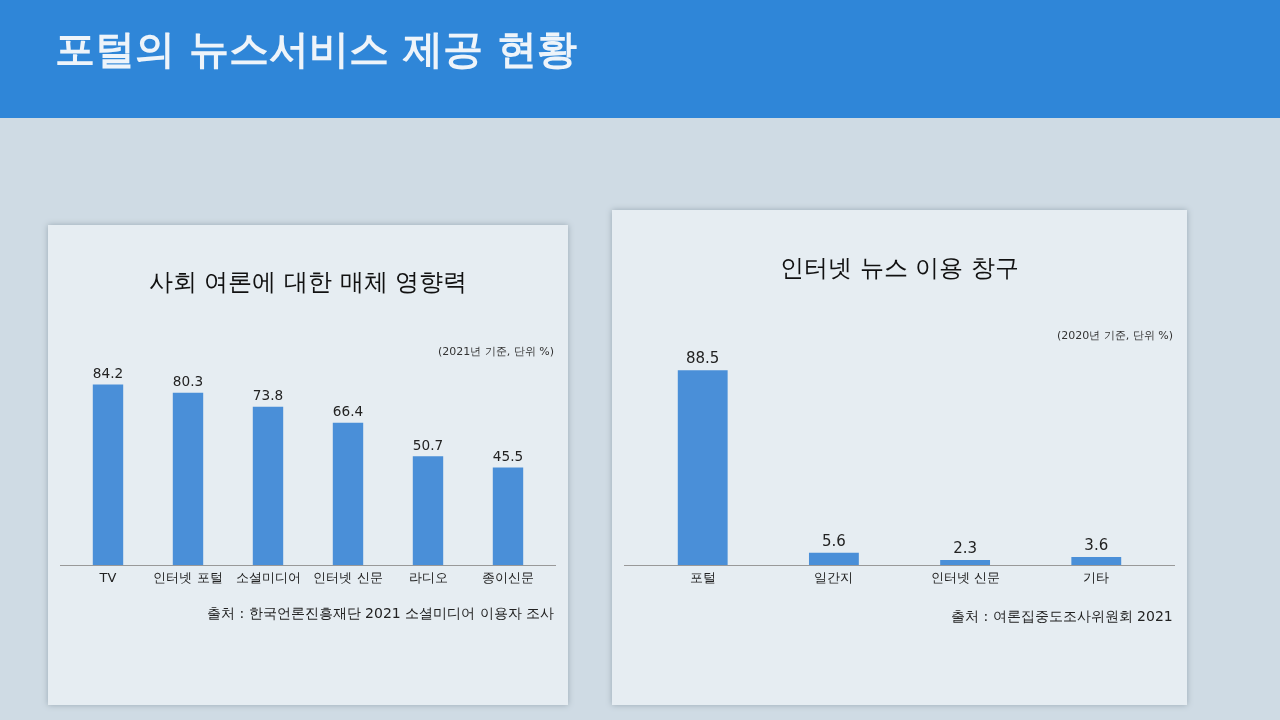 The width and height of the screenshot is (1280, 720). What do you see at coordinates (188, 577) in the screenshot?
I see `x-tick-label: 인터넷 포털` at bounding box center [188, 577].